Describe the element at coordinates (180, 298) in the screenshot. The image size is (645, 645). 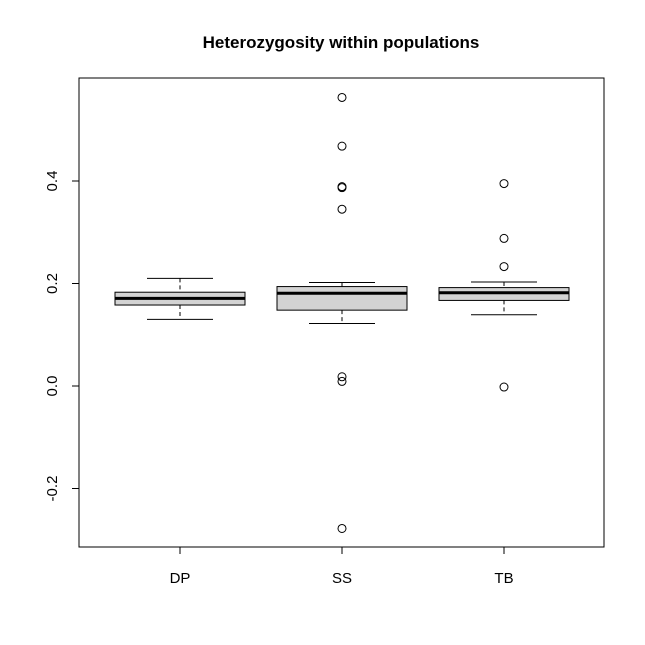
I see `box-dp` at that location.